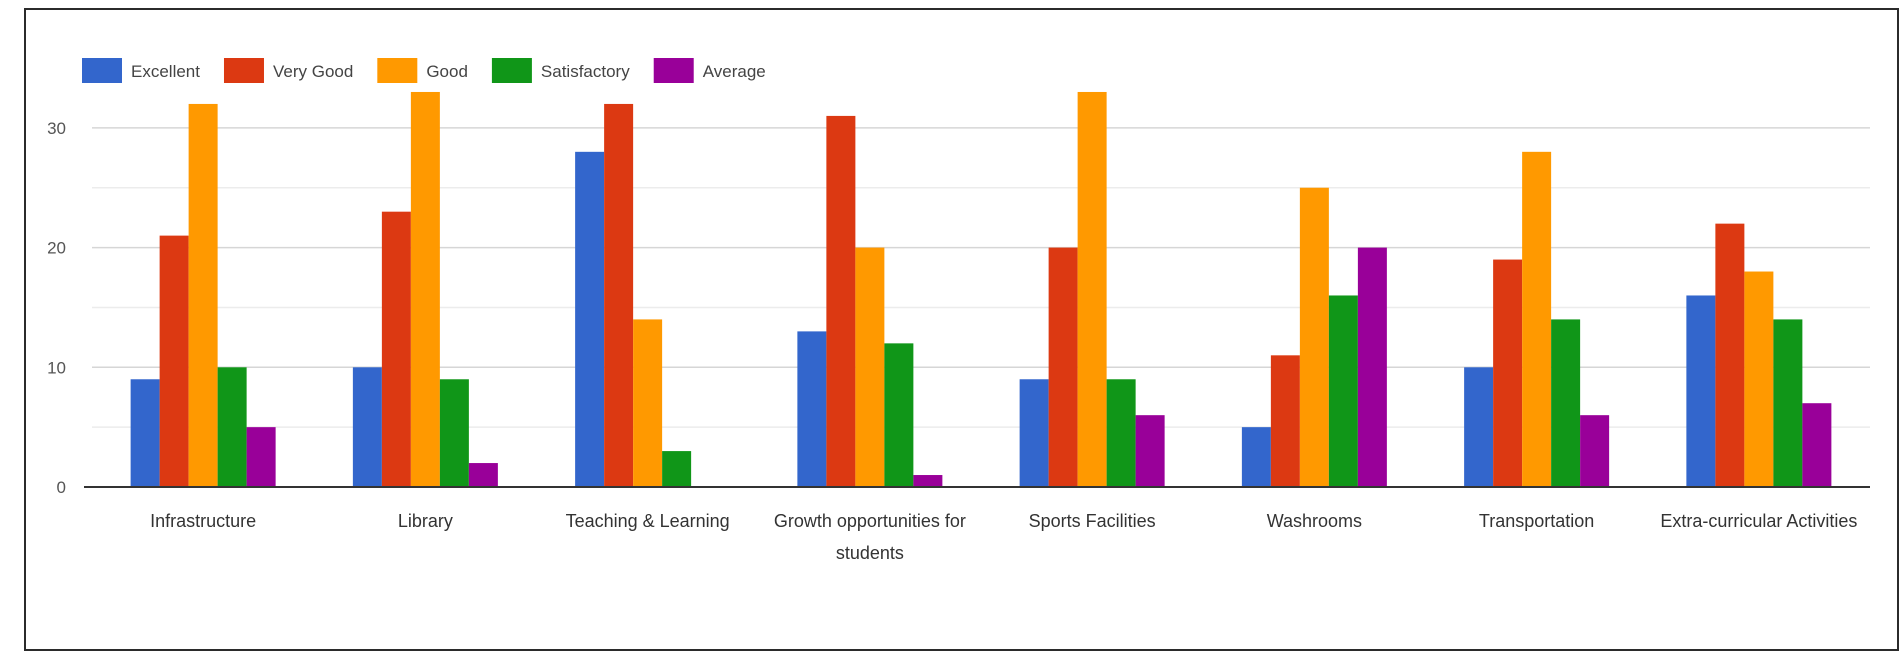 Image resolution: width=1903 pixels, height=655 pixels. Describe the element at coordinates (1092, 521) in the screenshot. I see `x-tick-label: Sports Facilities` at that location.